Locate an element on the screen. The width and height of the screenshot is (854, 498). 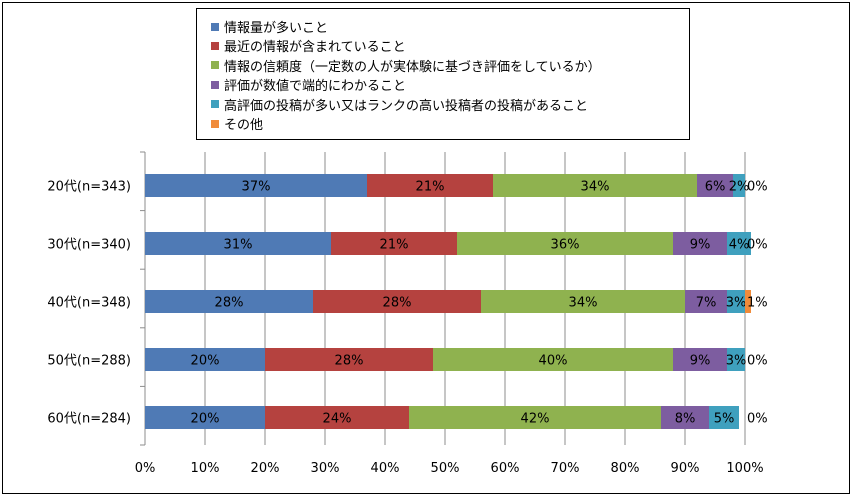
x-tick-label: 60% is located at coordinates (505, 468).